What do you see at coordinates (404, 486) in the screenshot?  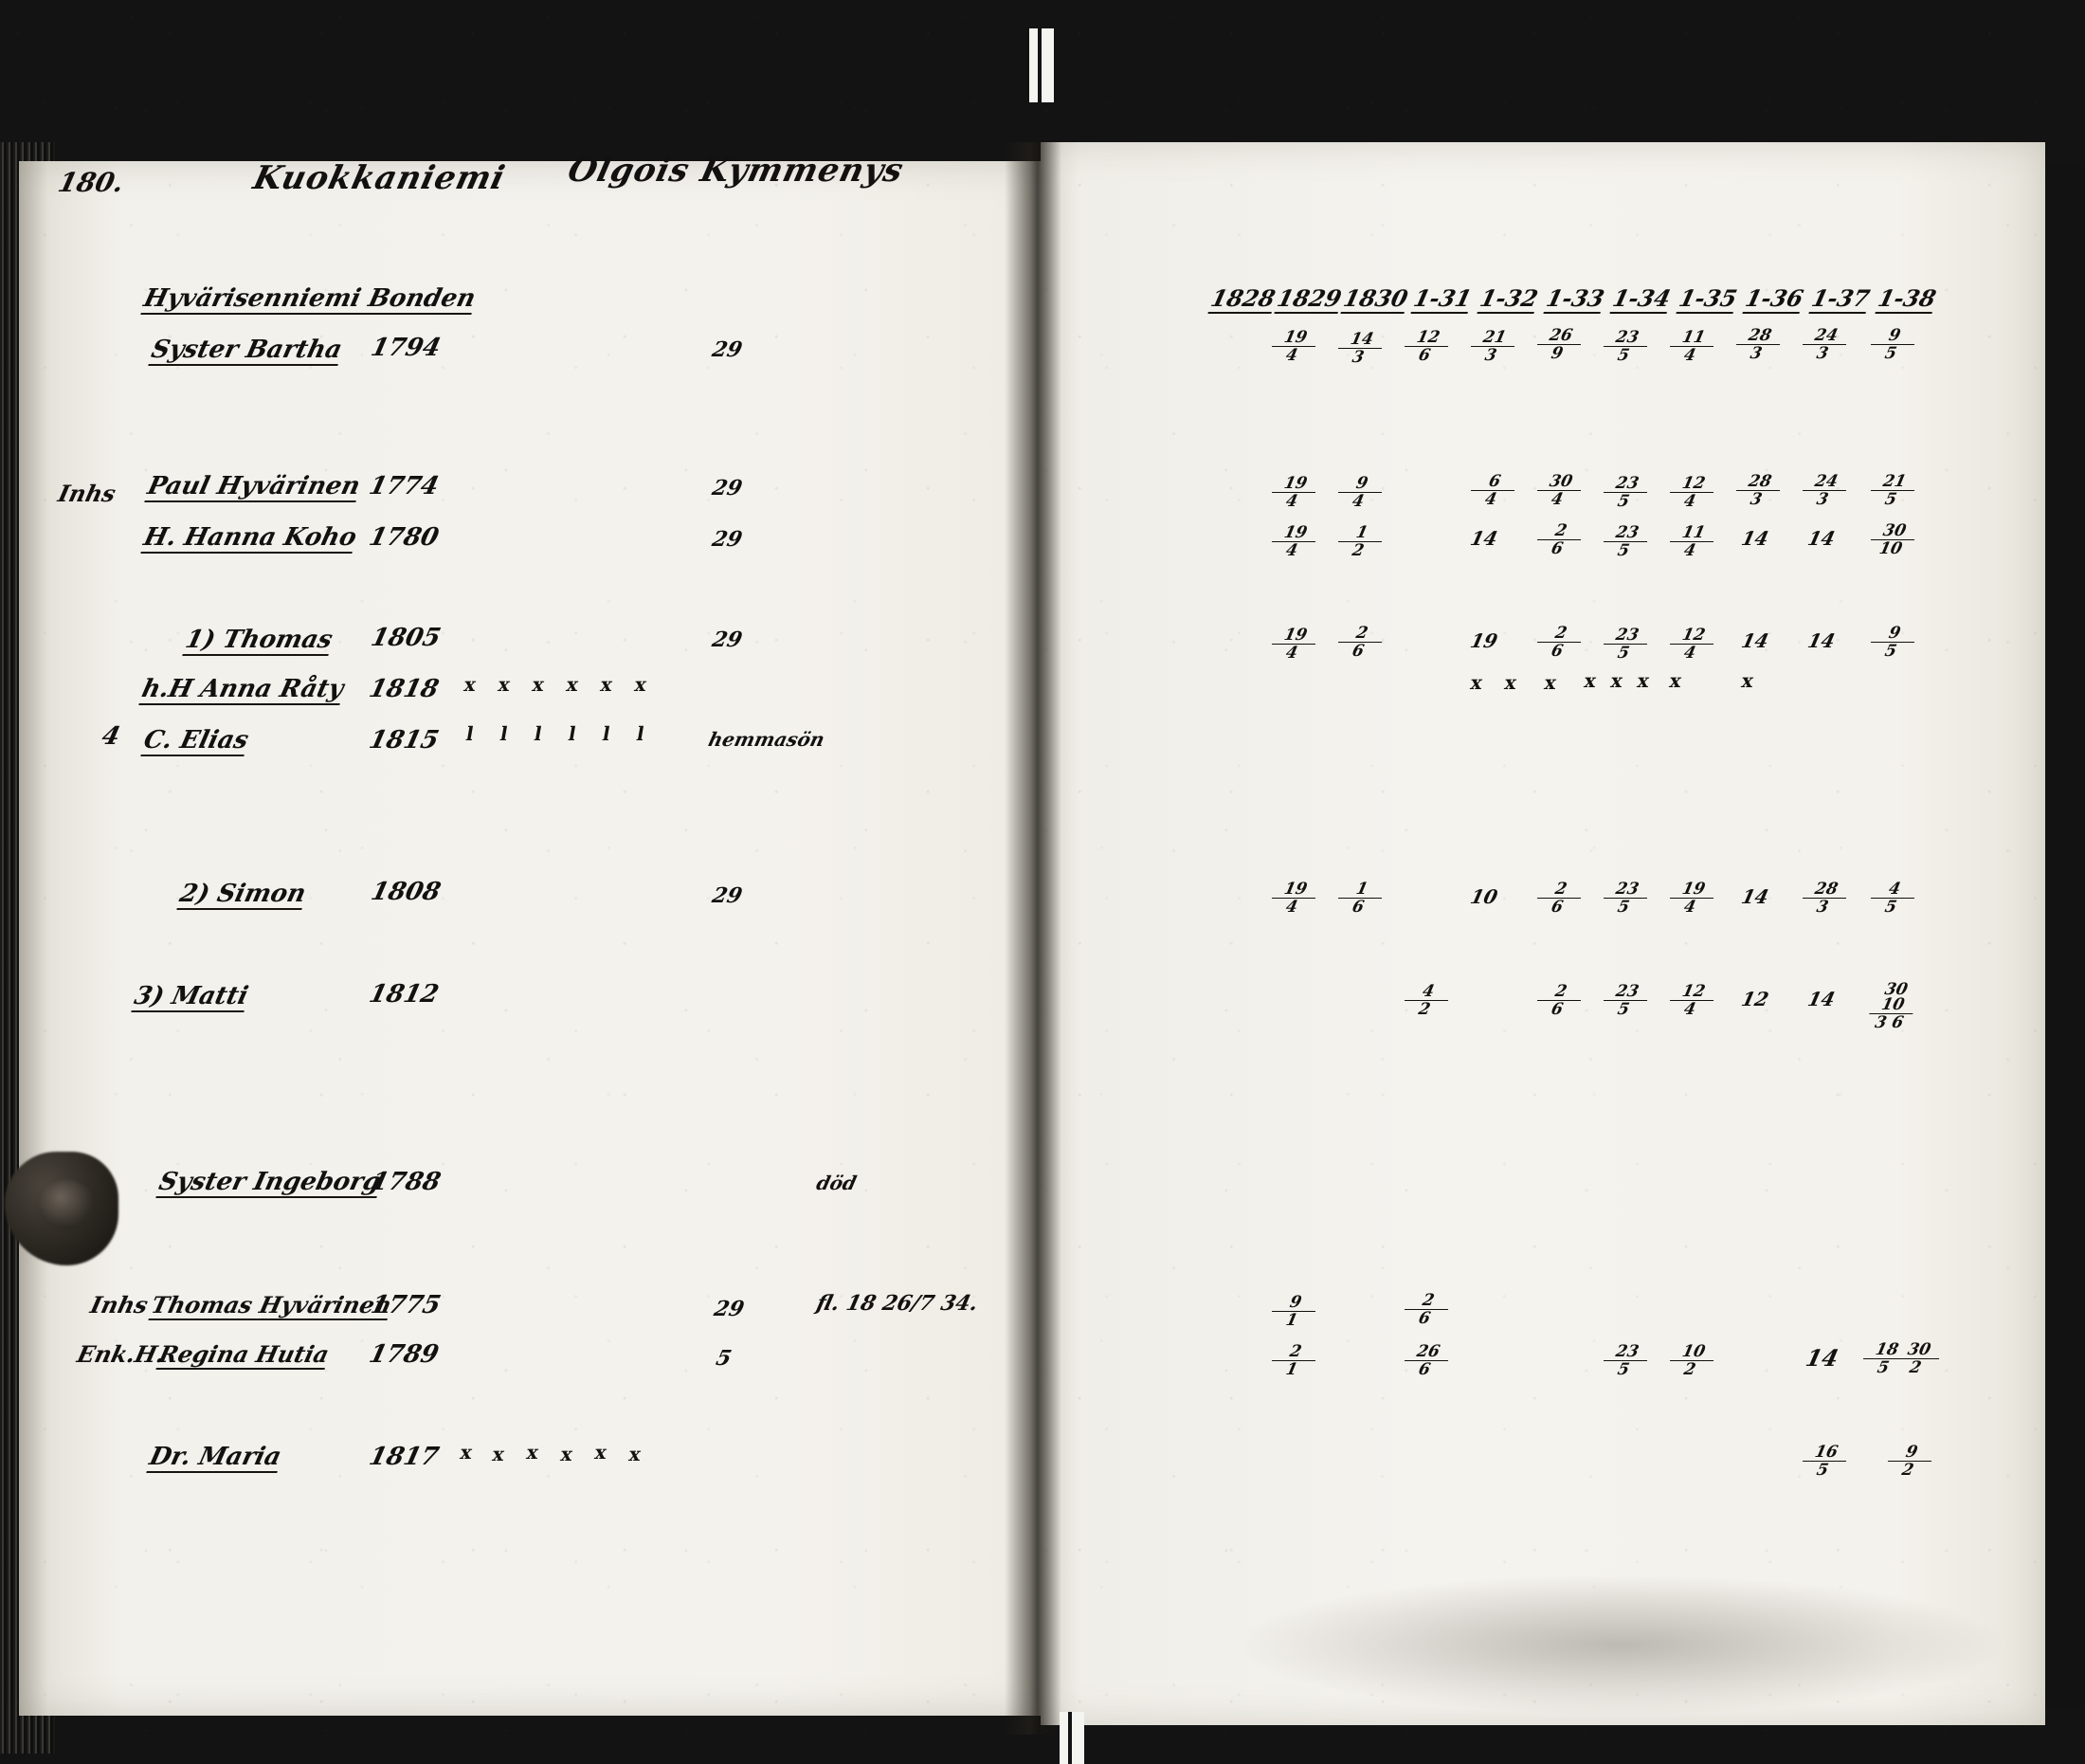 I see `table-row-birth: 1774` at bounding box center [404, 486].